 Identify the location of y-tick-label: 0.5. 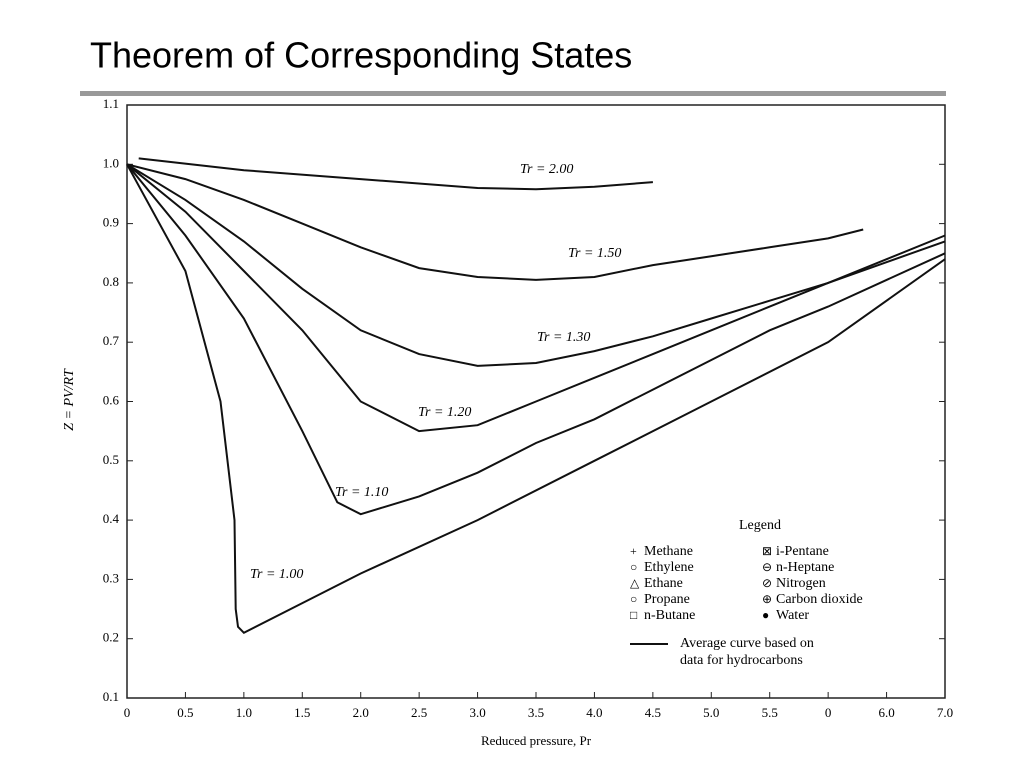
(111, 459).